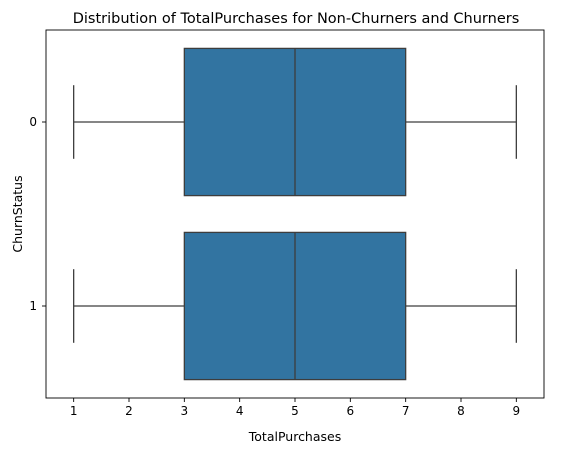  What do you see at coordinates (240, 411) in the screenshot?
I see `x-tick-label-4: 4` at bounding box center [240, 411].